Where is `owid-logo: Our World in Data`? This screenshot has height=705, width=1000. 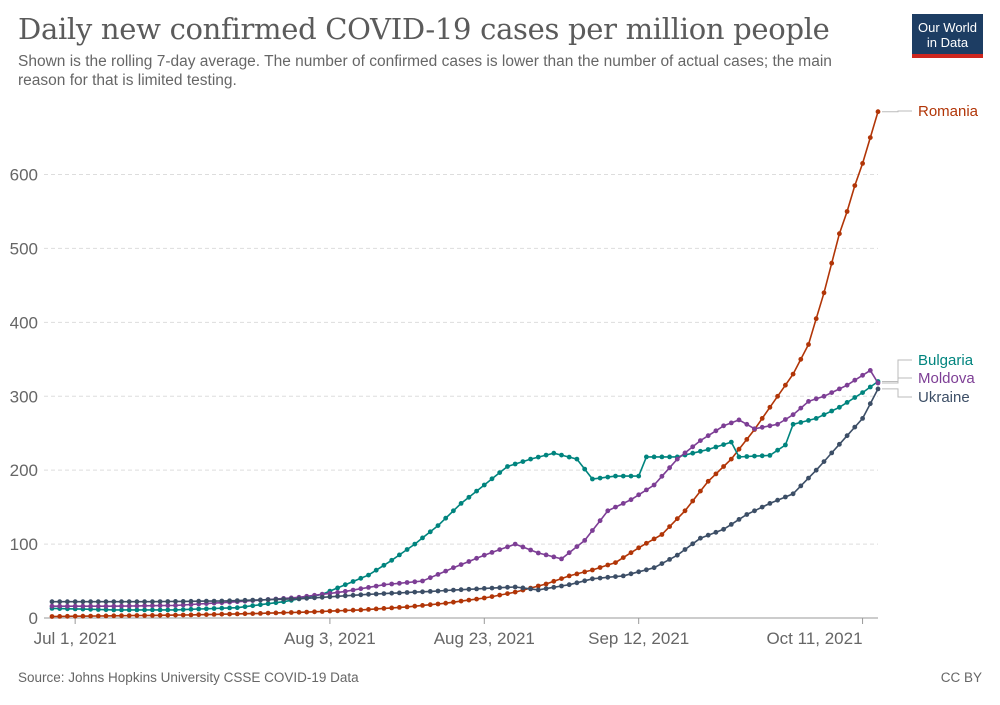 owid-logo: Our World in Data is located at coordinates (947, 36).